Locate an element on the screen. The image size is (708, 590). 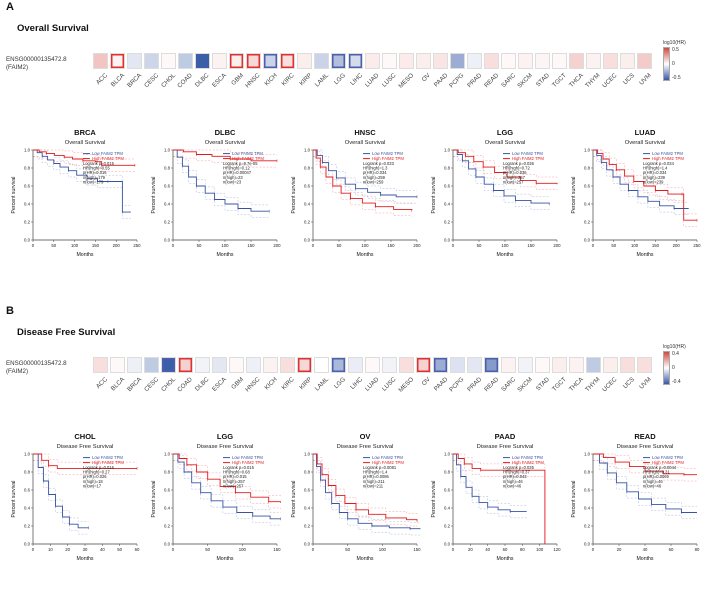
heatmap-cell-LUAD is located at coordinates (372, 365).